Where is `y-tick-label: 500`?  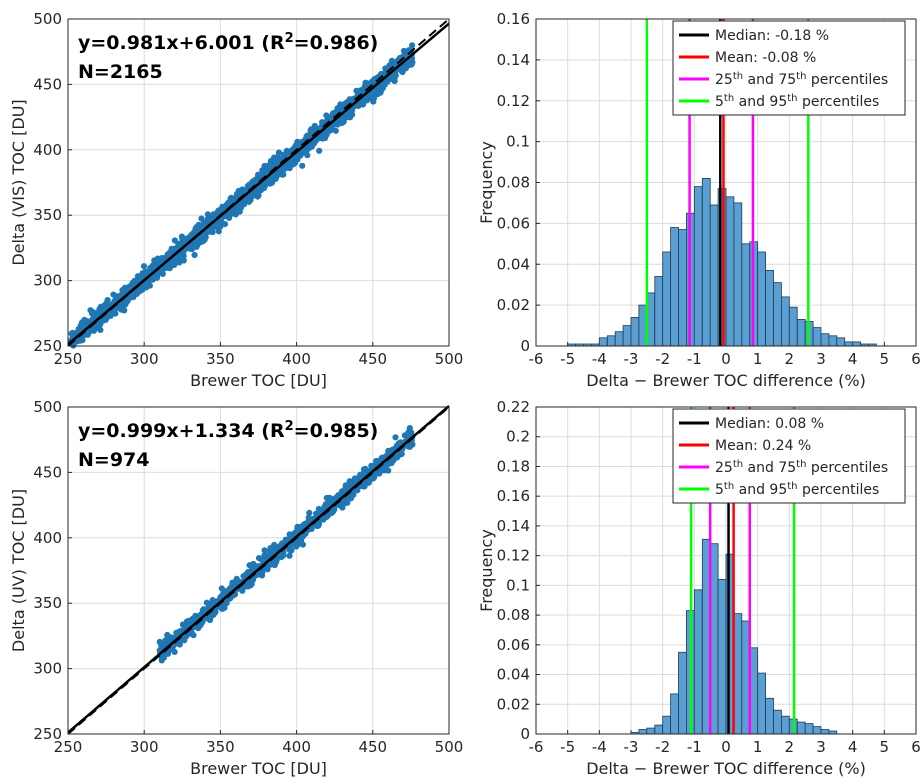 y-tick-label: 500 is located at coordinates (47, 407).